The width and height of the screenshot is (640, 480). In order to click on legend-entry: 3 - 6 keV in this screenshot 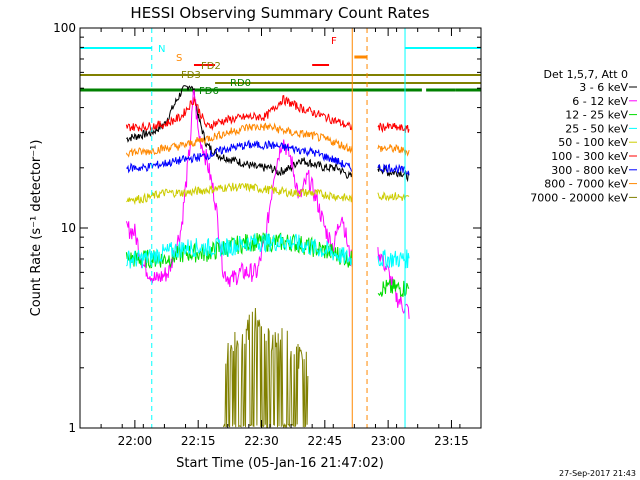, I will do `click(603, 87)`.